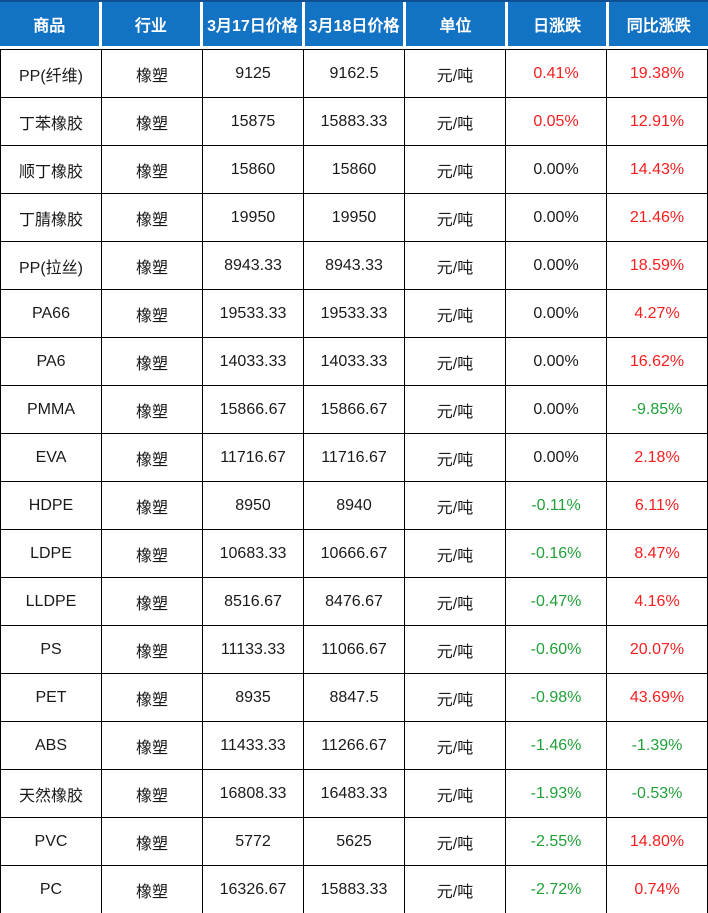 This screenshot has height=913, width=708. I want to click on cell-price_0317: 10683.33, so click(253, 554).